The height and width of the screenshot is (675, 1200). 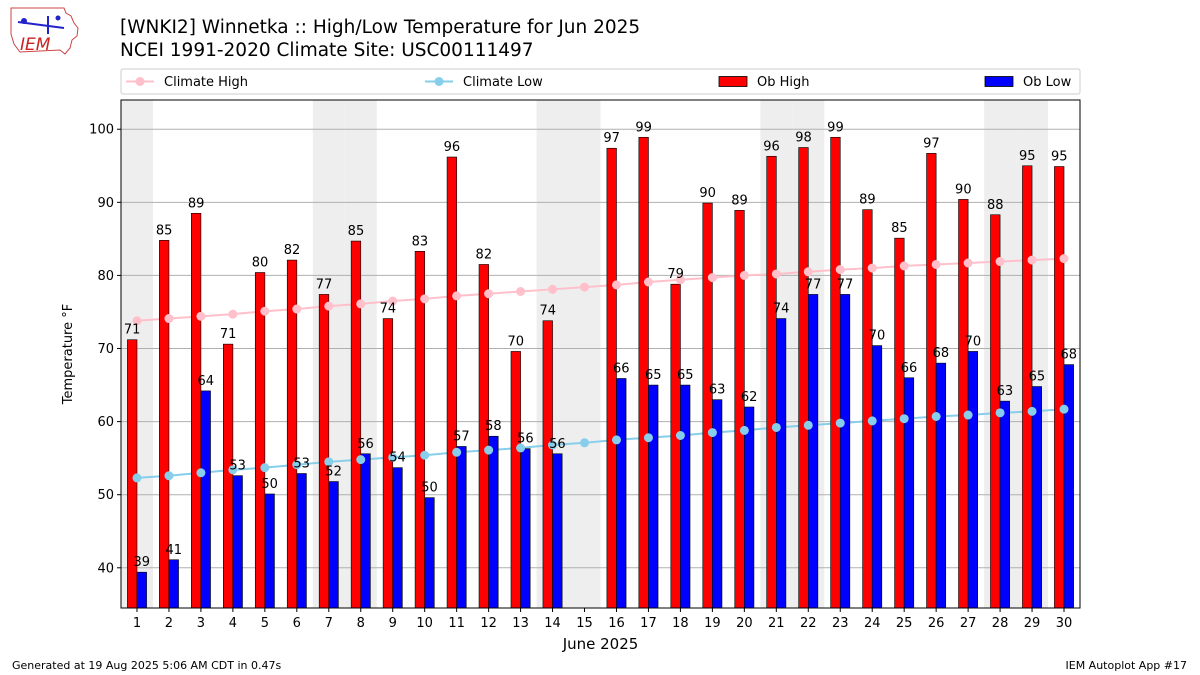 What do you see at coordinates (1028, 82) in the screenshot?
I see `legend-item-ob-low: Ob Low` at bounding box center [1028, 82].